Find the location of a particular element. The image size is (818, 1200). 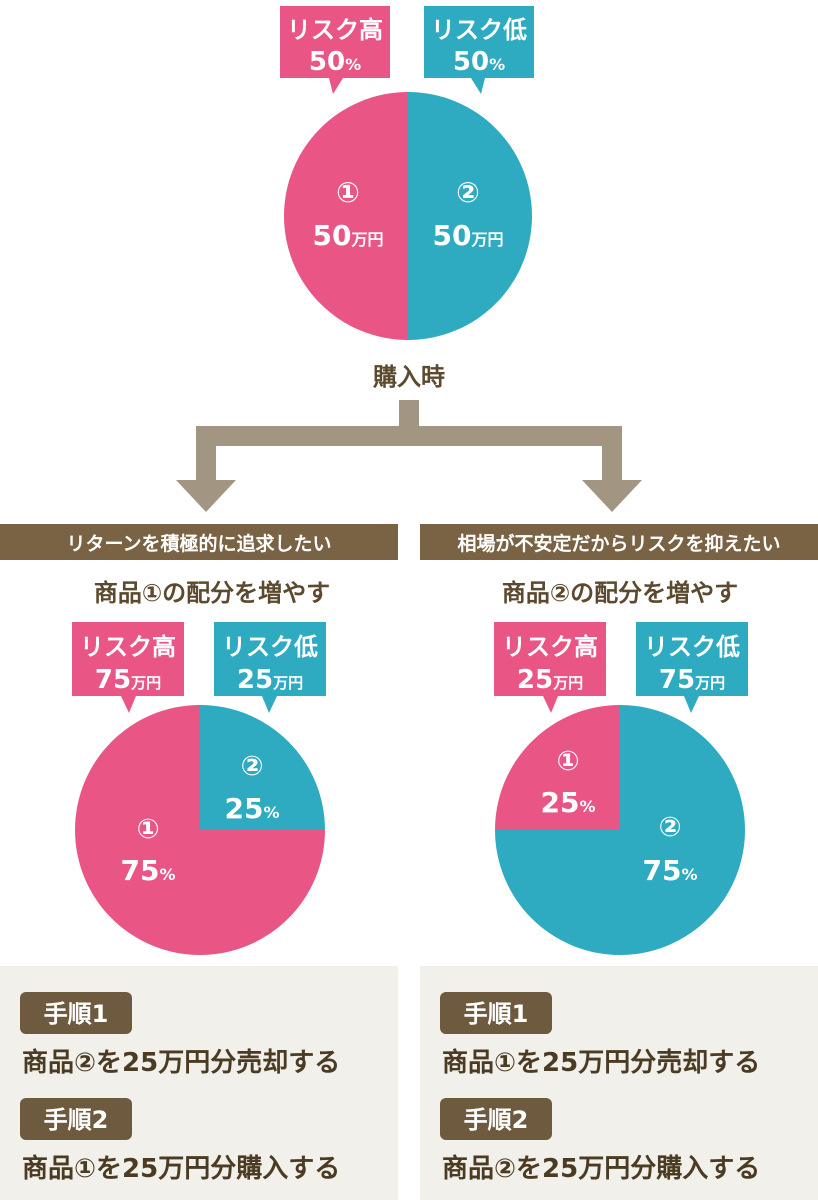

branch-arrow is located at coordinates (409, 456).